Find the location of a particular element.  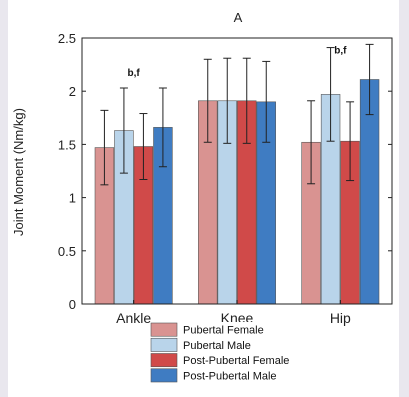

legend-box is located at coordinates (232, 352).